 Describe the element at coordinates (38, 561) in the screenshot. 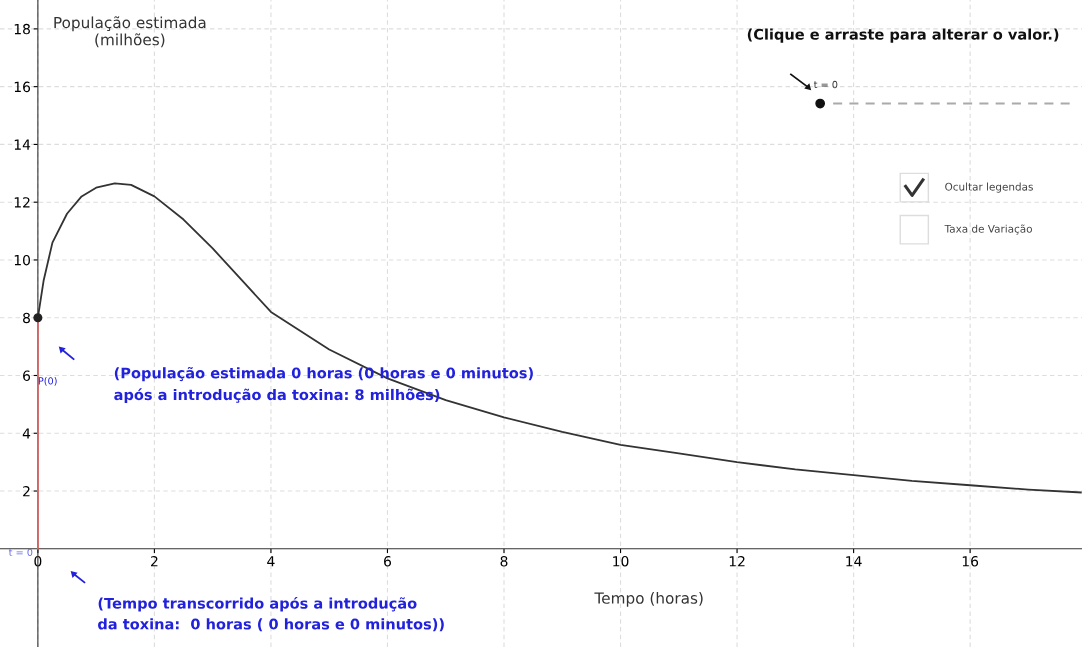

I see `x-tick-label: 0` at that location.